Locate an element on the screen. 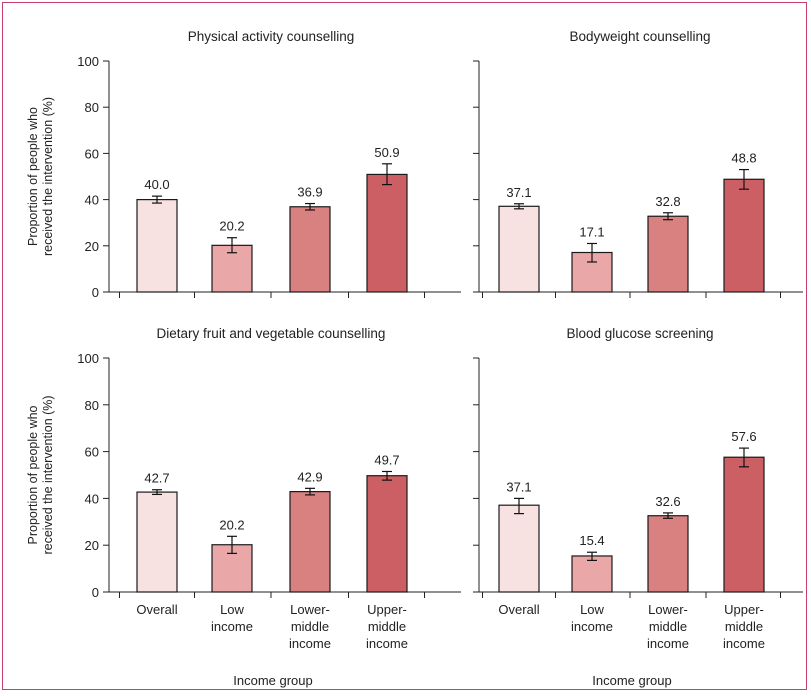 The image size is (811, 696). data-label: 57.6 is located at coordinates (743, 436).